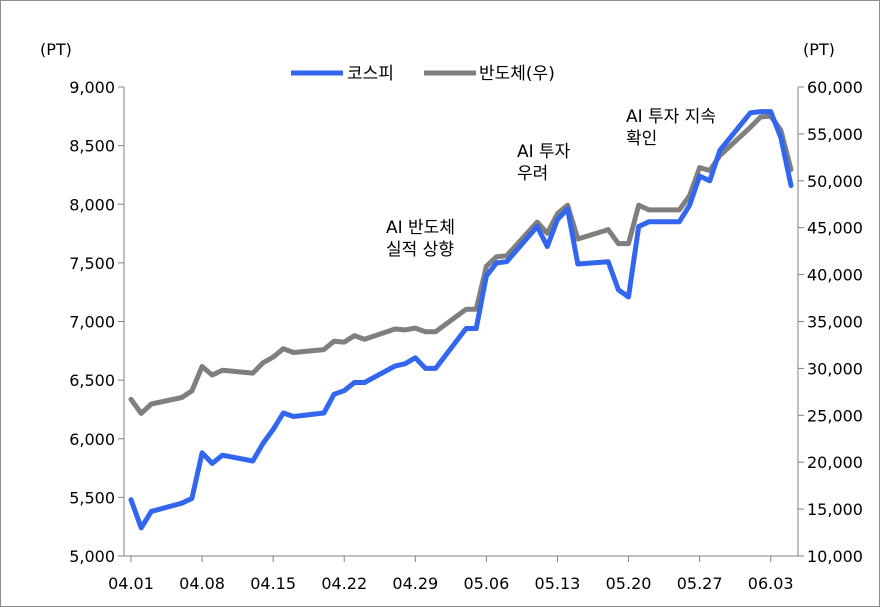 This screenshot has width=880, height=608. What do you see at coordinates (835, 556) in the screenshot?
I see `right-tick-label: 10,000` at bounding box center [835, 556].